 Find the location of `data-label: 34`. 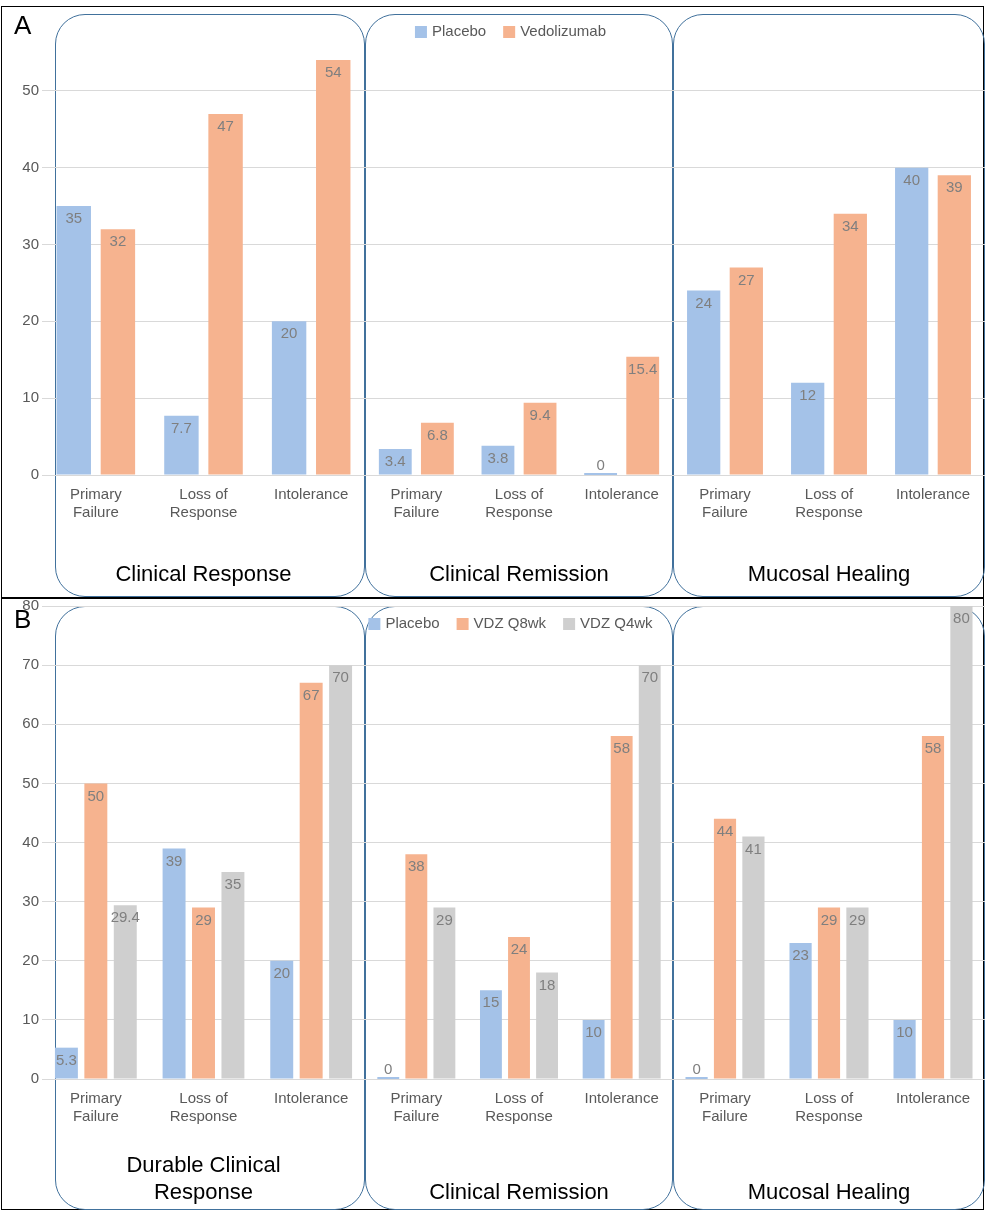

data-label: 34 is located at coordinates (850, 225).